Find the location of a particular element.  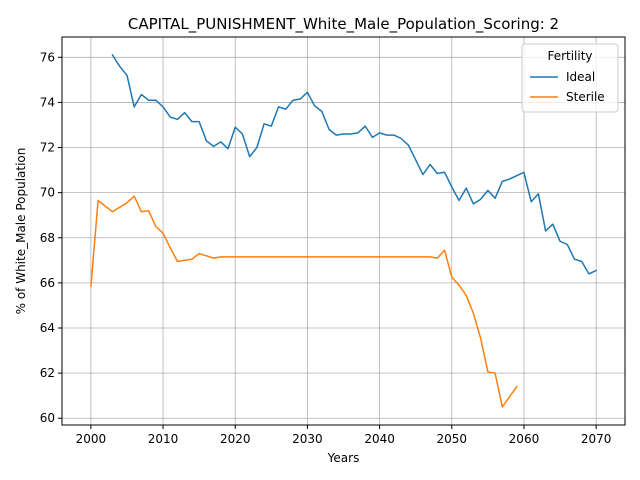

y-tick-label: 68 is located at coordinates (47, 238).